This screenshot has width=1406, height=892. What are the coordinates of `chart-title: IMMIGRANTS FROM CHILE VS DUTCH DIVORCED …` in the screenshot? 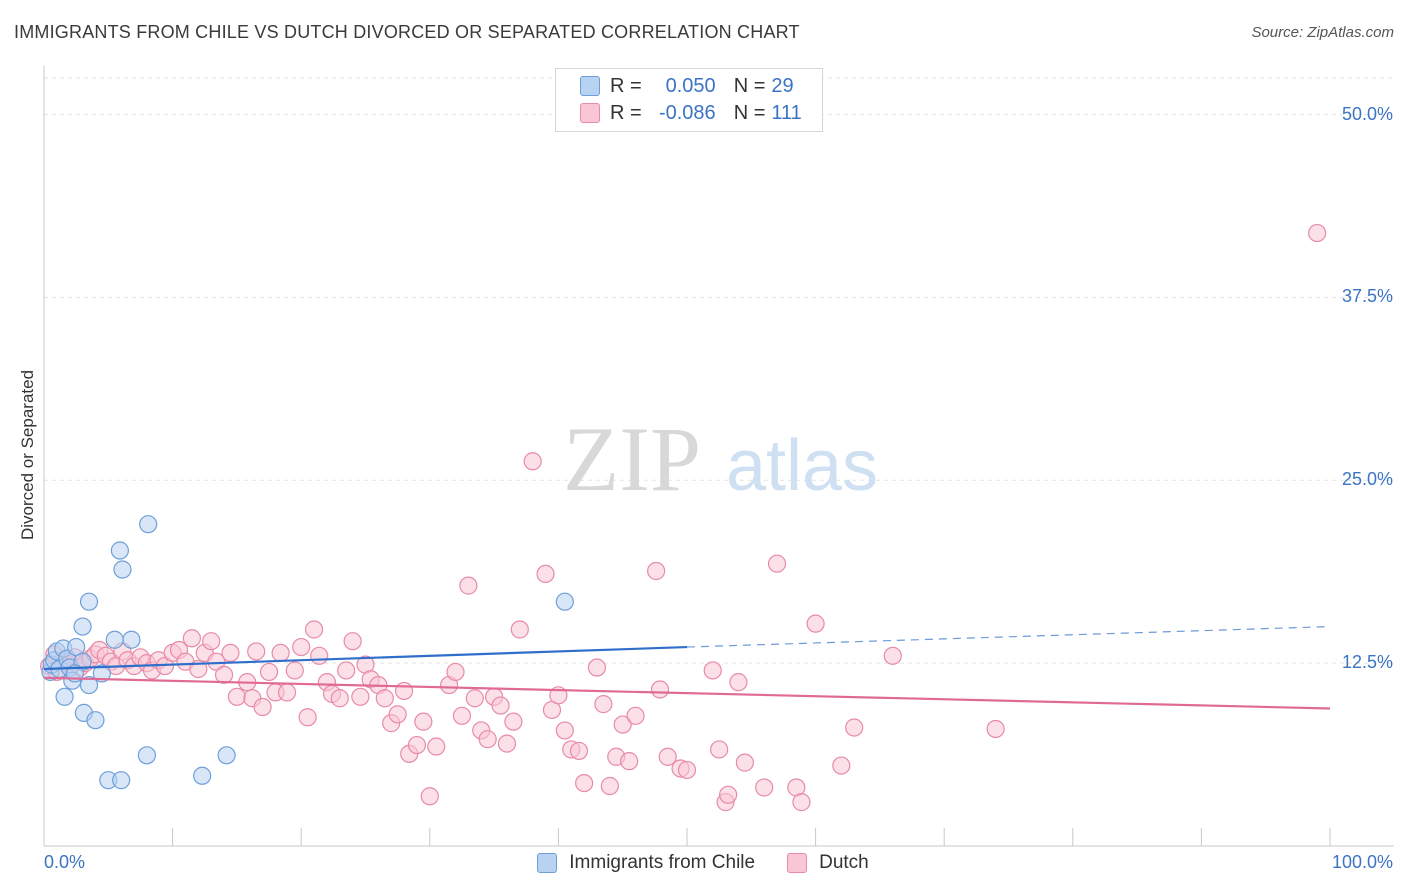 It's located at (407, 32).